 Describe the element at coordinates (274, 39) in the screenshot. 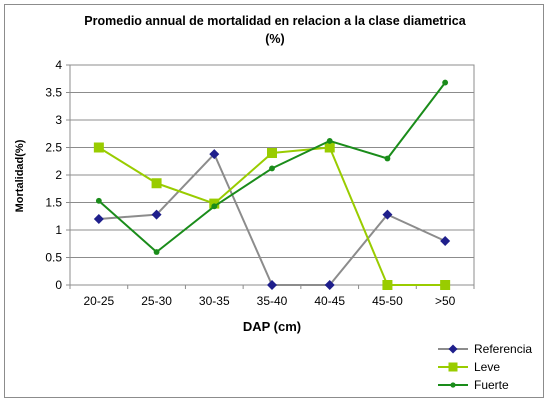

I see `chart-title-line2: (%)` at that location.